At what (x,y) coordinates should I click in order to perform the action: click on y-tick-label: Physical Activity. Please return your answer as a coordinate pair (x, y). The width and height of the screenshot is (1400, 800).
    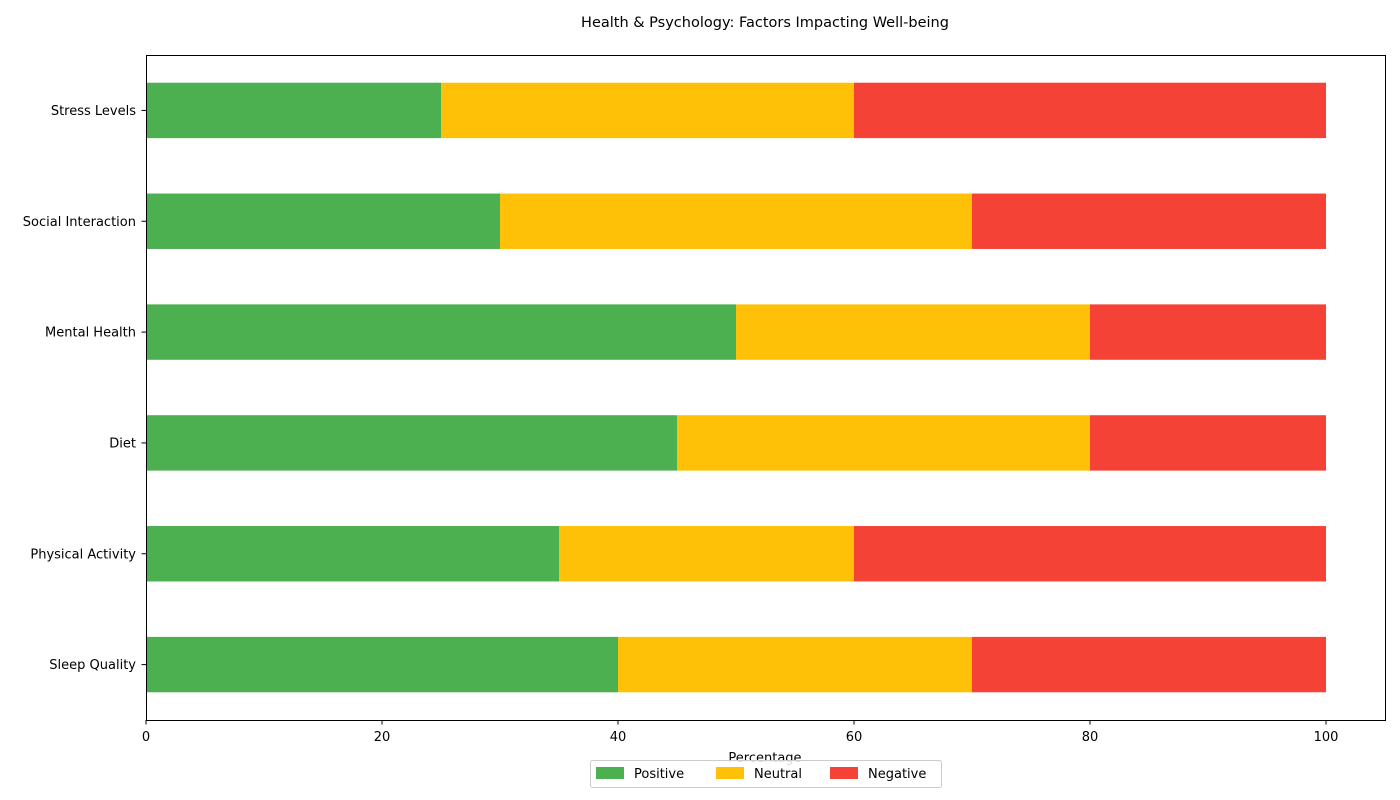
    Looking at the image, I should click on (83, 554).